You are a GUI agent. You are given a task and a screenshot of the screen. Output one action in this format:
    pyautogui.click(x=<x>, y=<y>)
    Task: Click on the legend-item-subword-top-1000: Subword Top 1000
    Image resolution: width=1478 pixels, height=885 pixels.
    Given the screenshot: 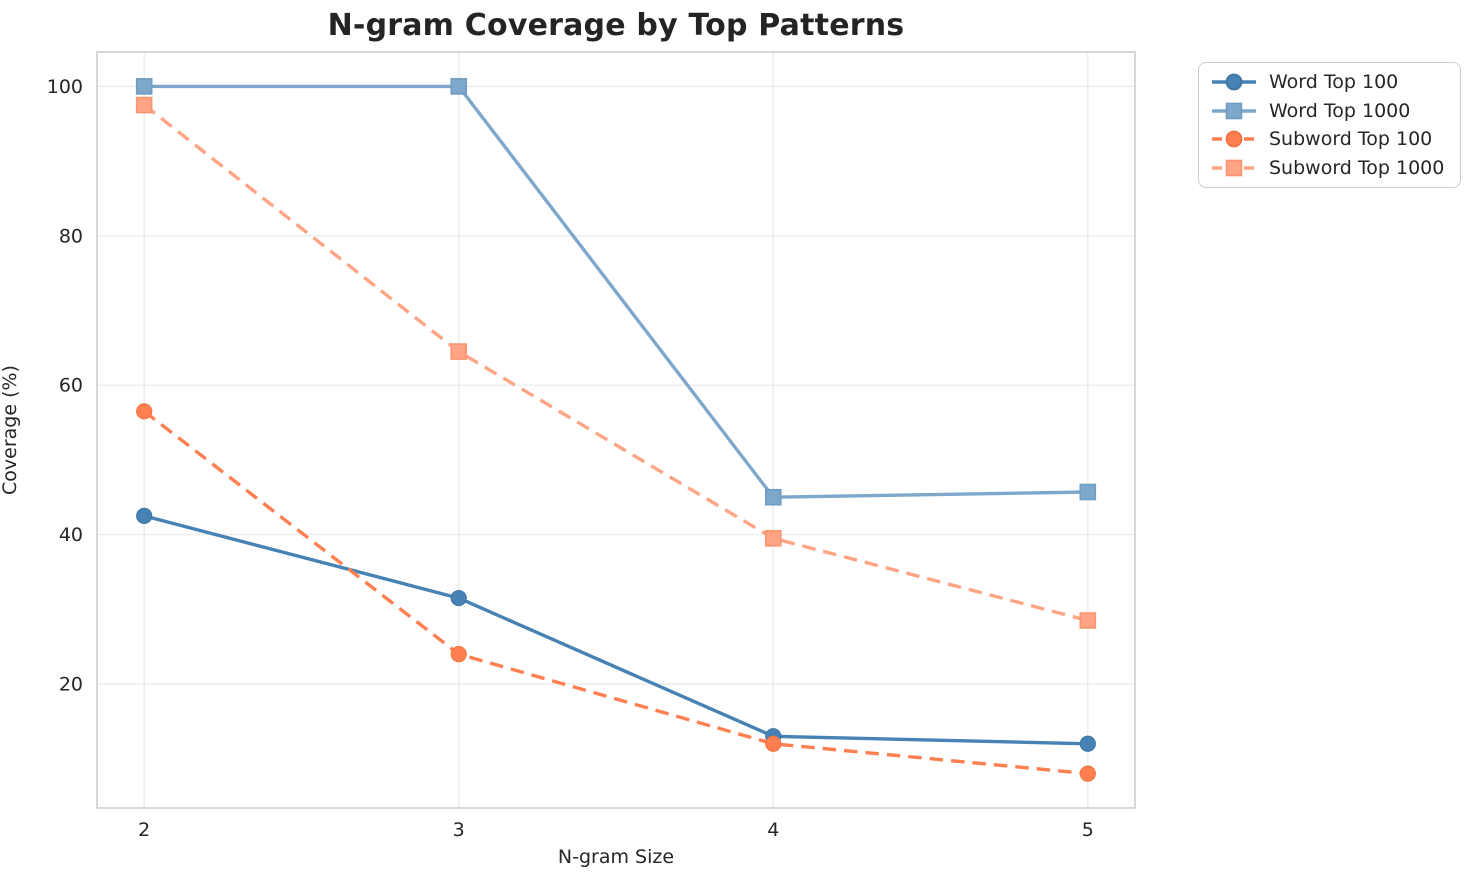 What is the action you would take?
    pyautogui.click(x=1329, y=168)
    